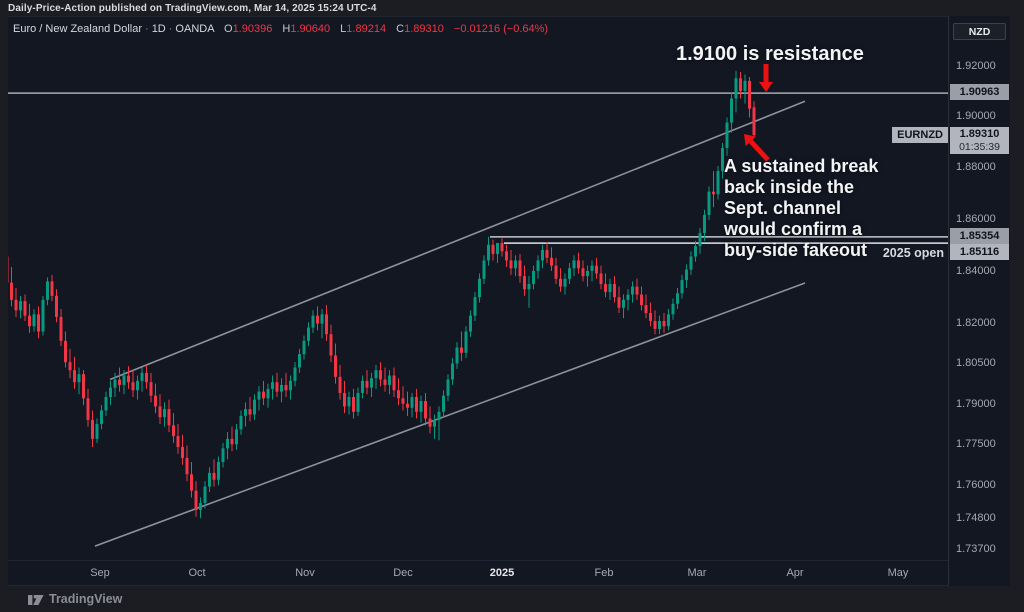 The image size is (1024, 612). What do you see at coordinates (400, 29) in the screenshot?
I see `close-prefix: C` at bounding box center [400, 29].